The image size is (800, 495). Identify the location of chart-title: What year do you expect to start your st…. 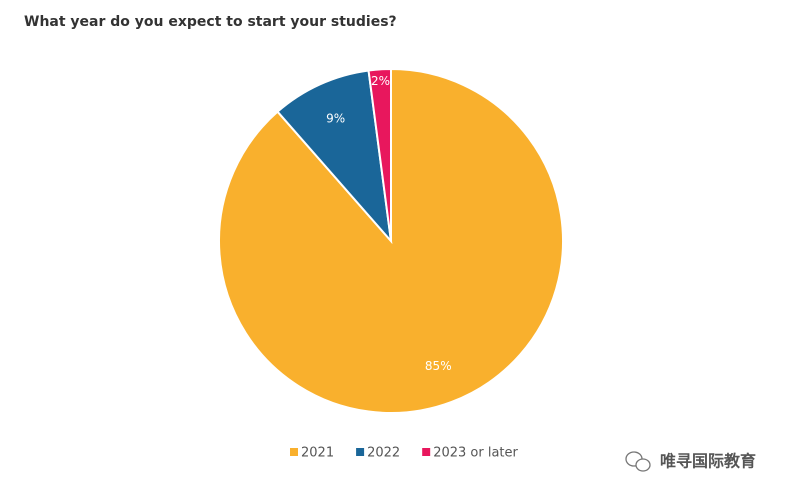
(210, 22).